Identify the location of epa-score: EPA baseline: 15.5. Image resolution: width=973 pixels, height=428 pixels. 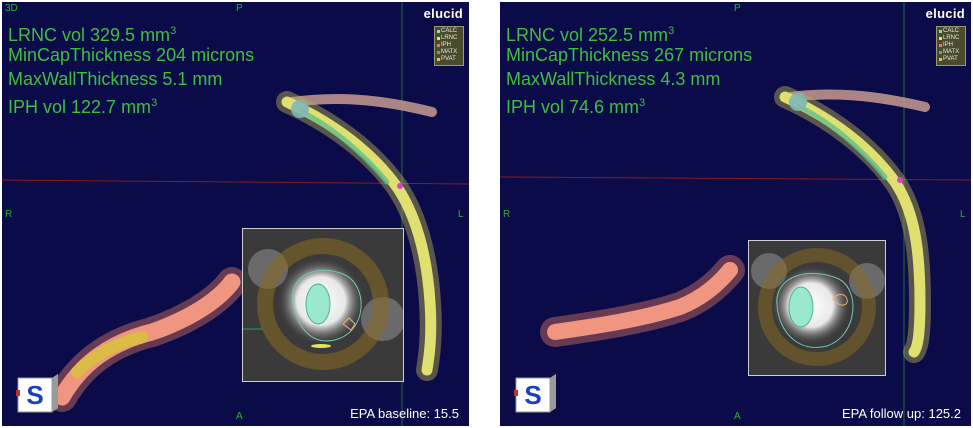
(404, 413).